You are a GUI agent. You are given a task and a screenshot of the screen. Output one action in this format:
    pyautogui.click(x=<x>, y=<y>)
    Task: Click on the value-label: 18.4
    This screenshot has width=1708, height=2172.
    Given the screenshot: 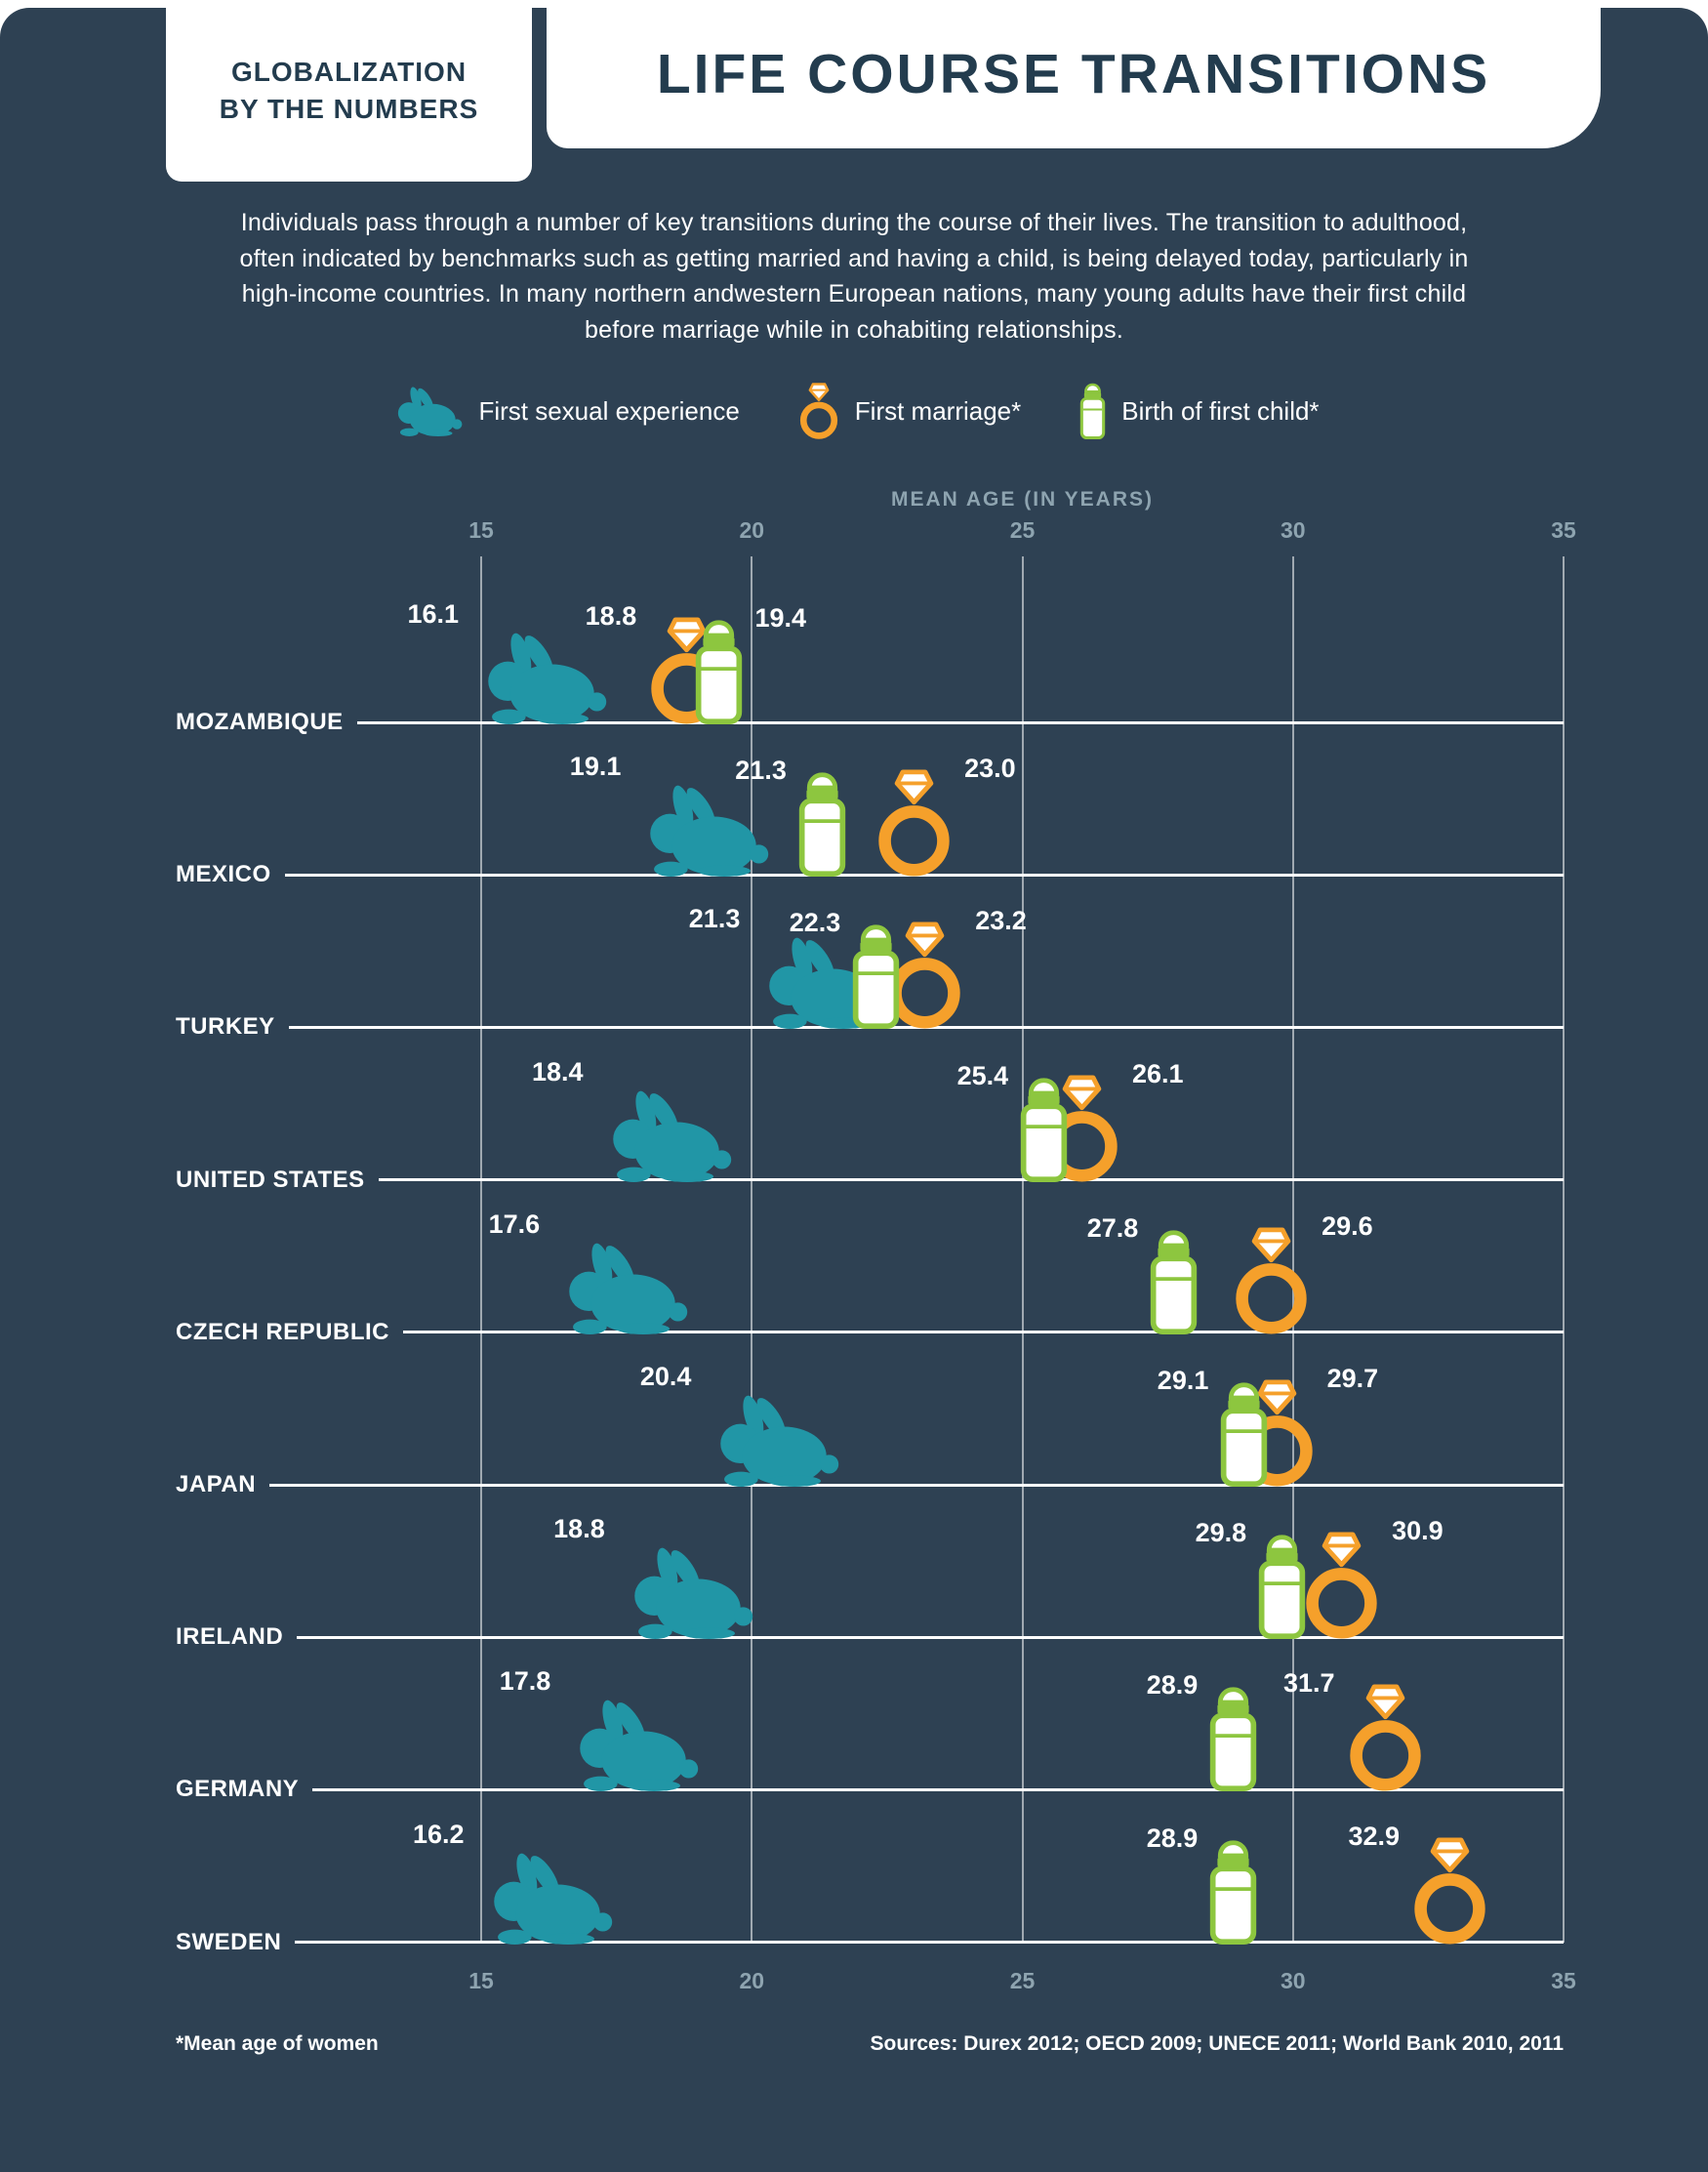 What is the action you would take?
    pyautogui.click(x=557, y=1071)
    